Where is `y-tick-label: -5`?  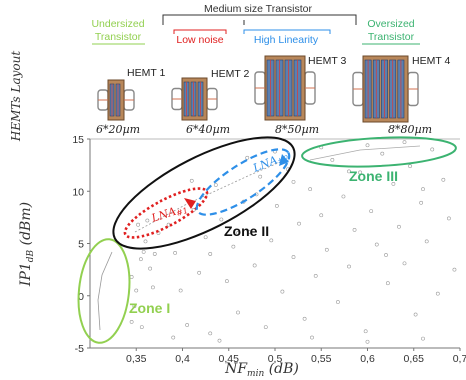
y-tick-label: -5 is located at coordinates (79, 349).